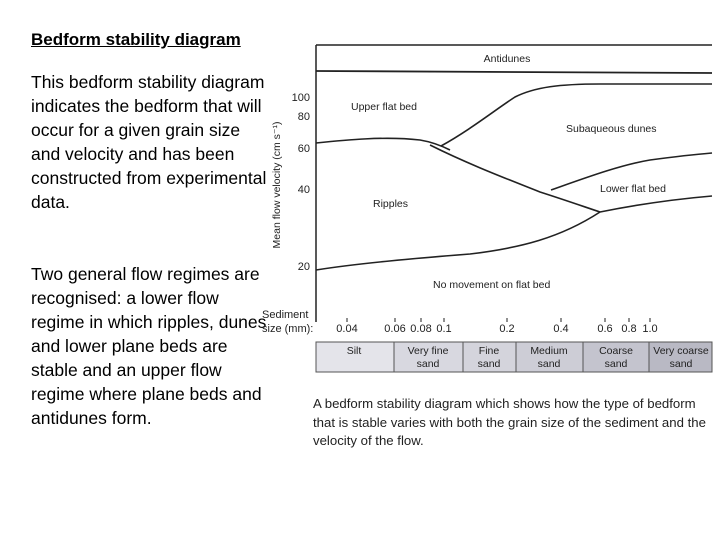 The height and width of the screenshot is (540, 720). What do you see at coordinates (277, 185) in the screenshot?
I see `y-axis-label: Mean flow velocity (cm s⁻¹)` at bounding box center [277, 185].